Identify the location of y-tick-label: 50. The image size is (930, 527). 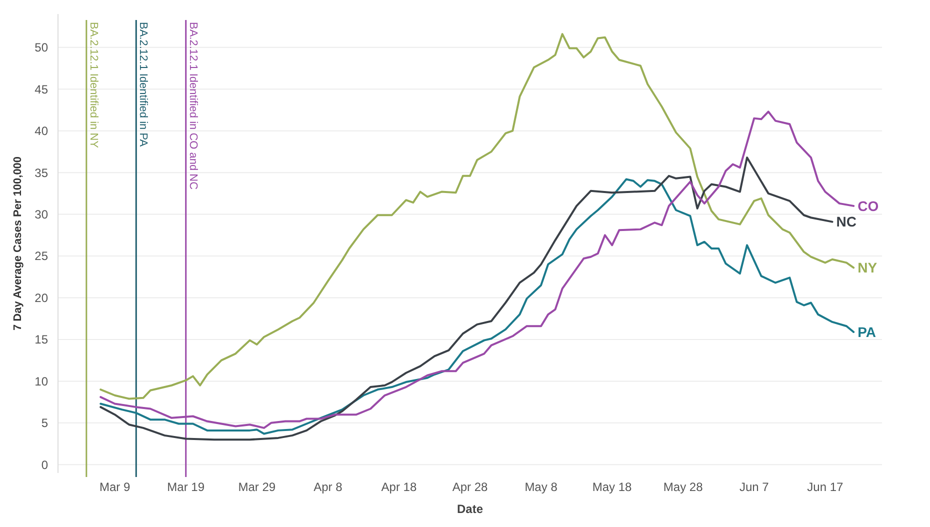
(41, 47).